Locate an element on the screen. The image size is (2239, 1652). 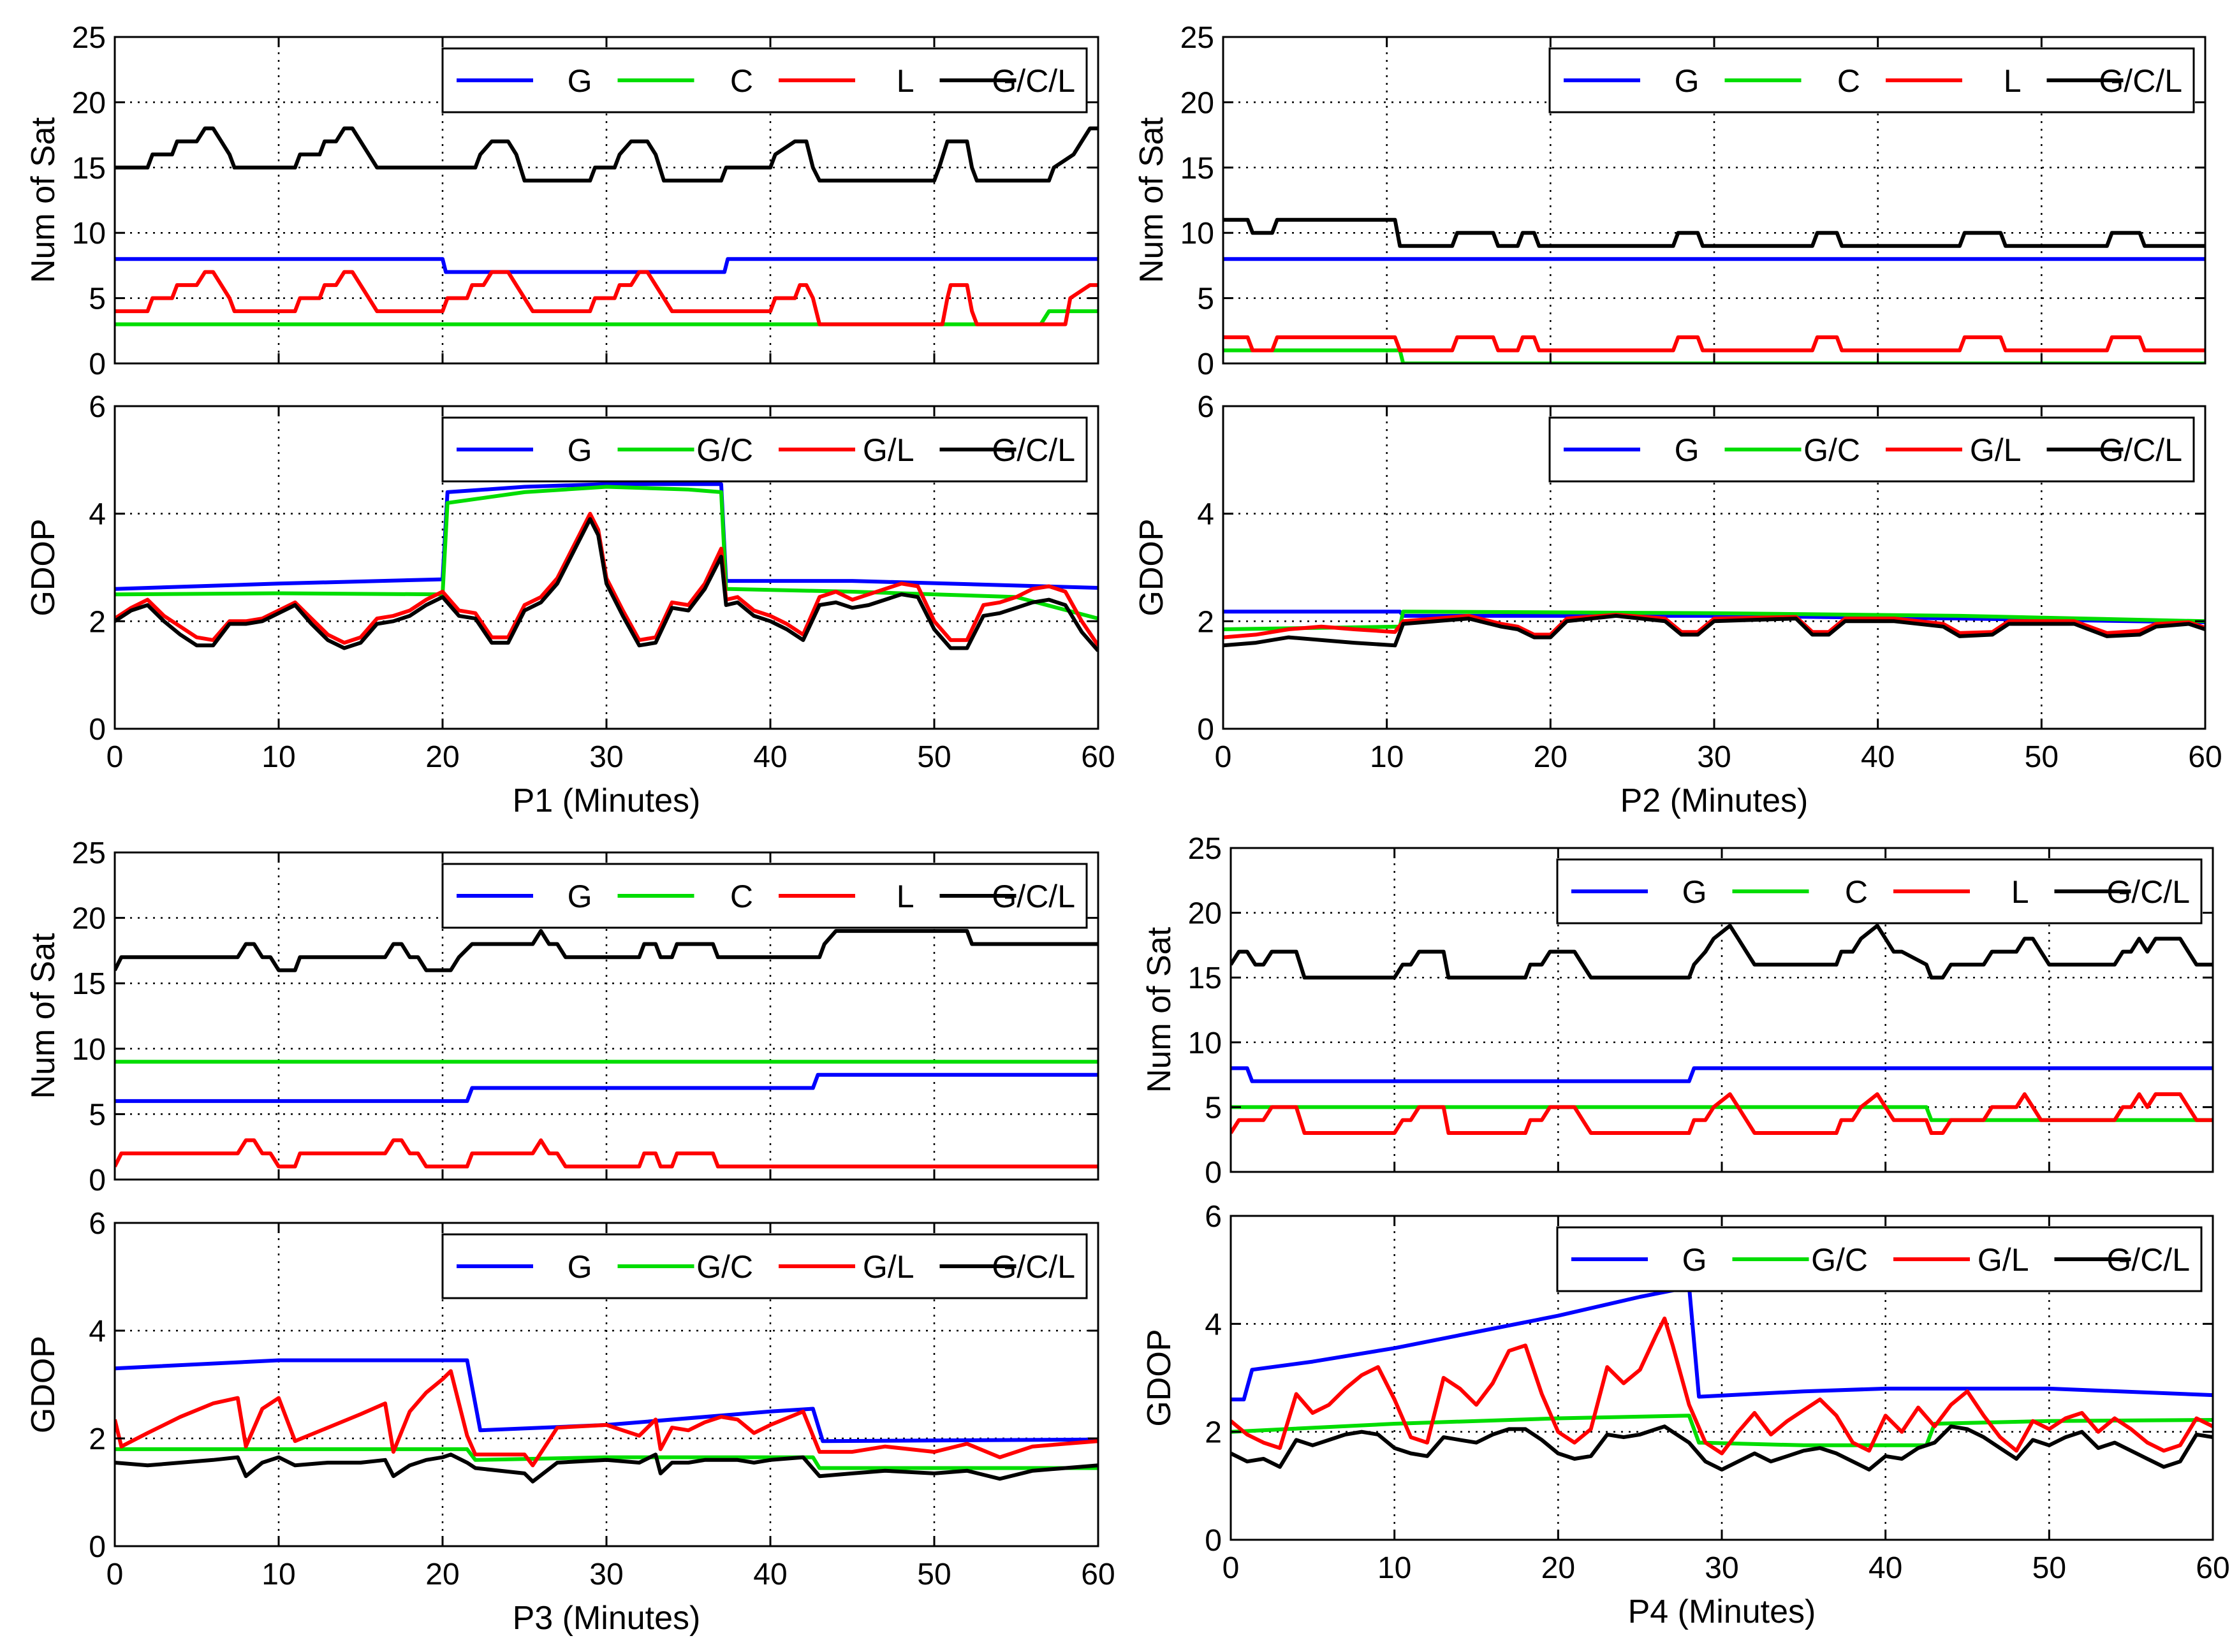
legend-box is located at coordinates (764, 896).